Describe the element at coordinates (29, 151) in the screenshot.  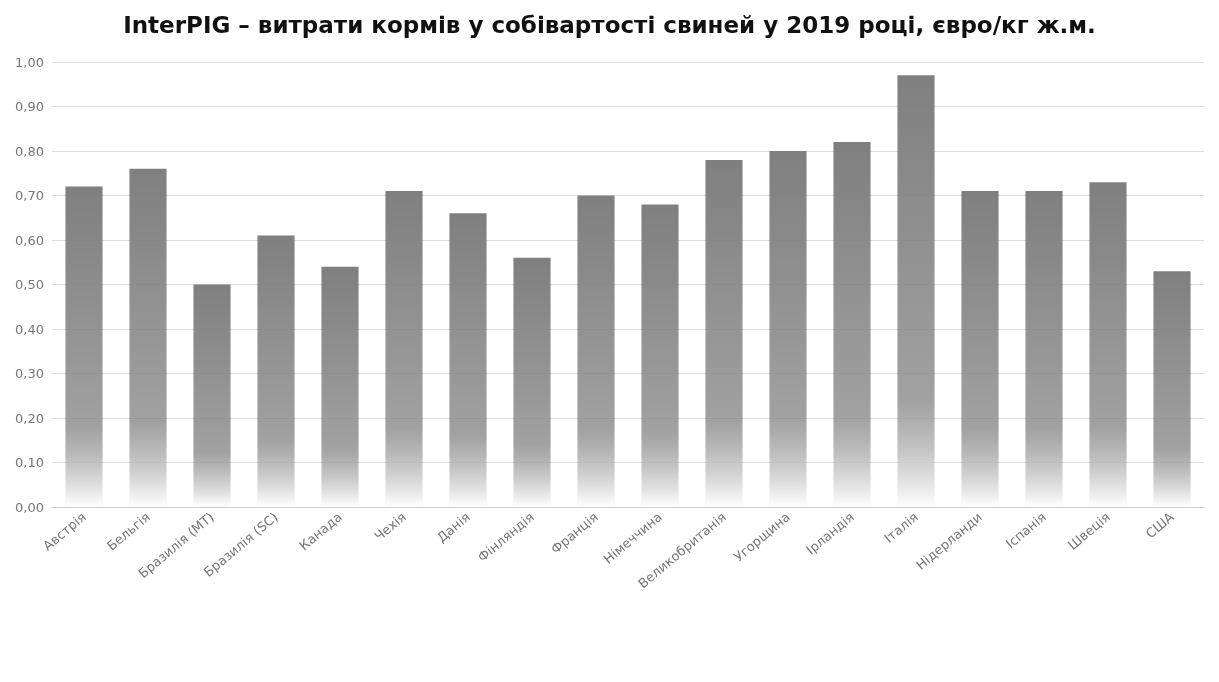
I see `y-tick-label: 0,80` at that location.